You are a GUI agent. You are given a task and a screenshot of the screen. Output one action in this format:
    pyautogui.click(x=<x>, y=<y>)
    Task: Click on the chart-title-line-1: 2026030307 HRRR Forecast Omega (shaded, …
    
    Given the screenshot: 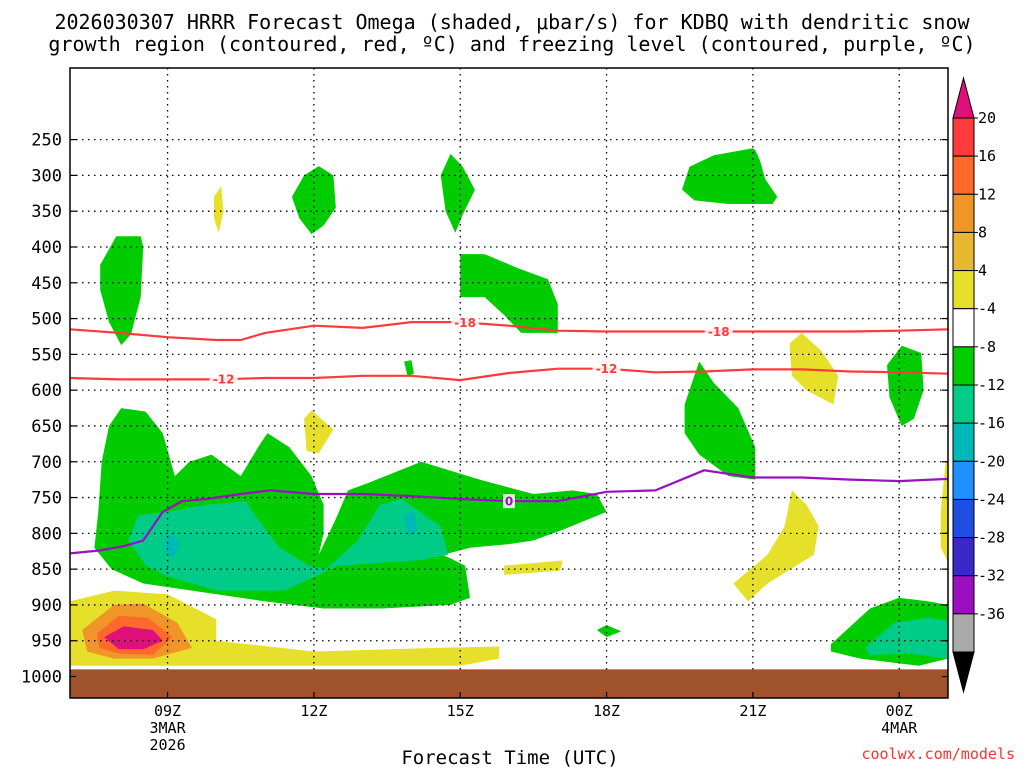 What is the action you would take?
    pyautogui.click(x=512, y=22)
    